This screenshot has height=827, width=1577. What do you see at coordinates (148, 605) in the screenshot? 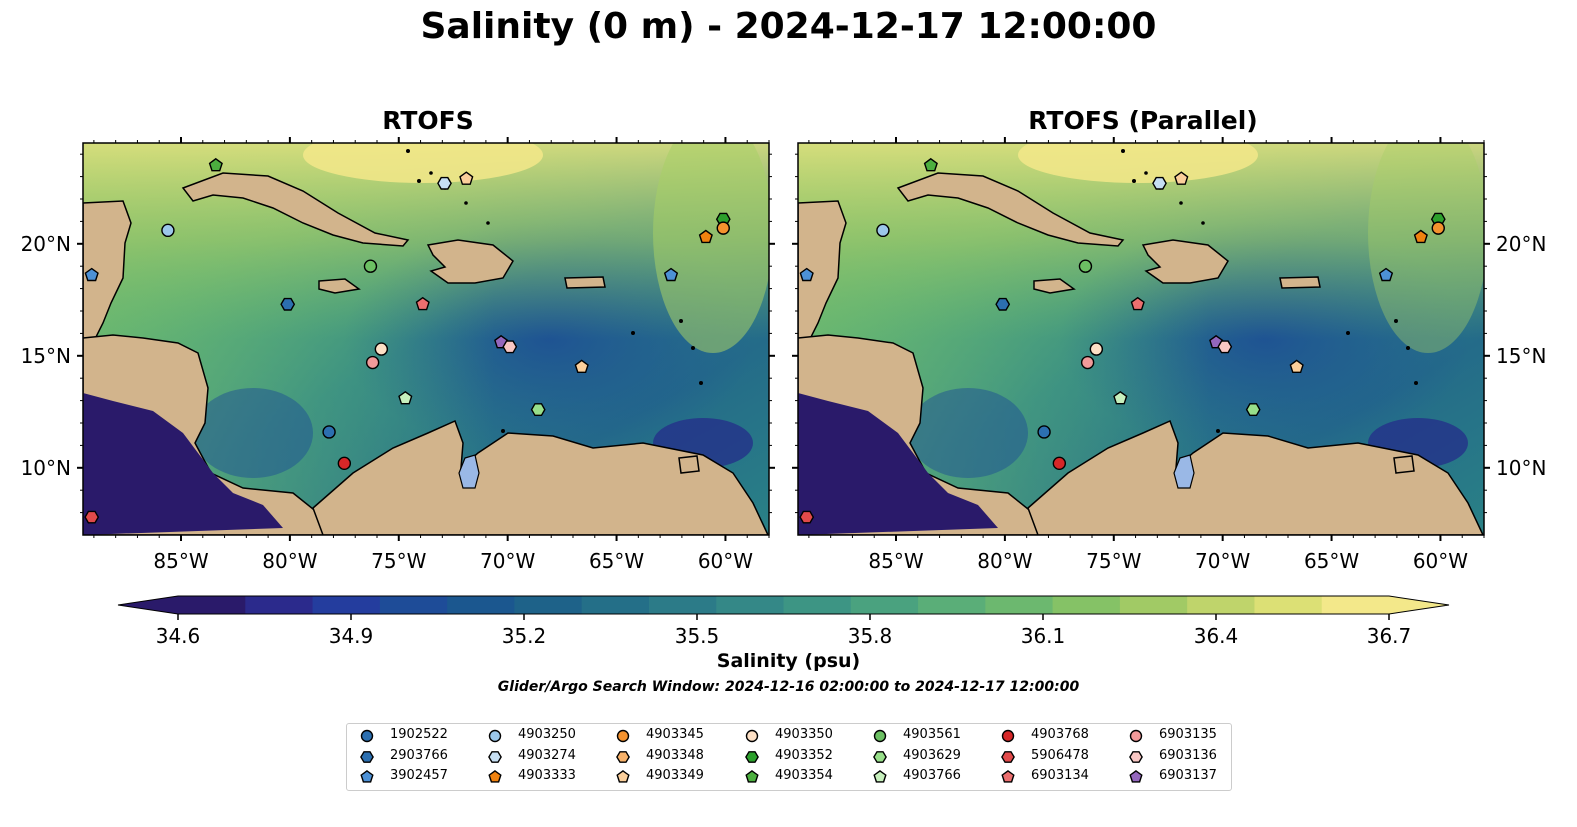
I see `colorbar-extend-low` at bounding box center [148, 605].